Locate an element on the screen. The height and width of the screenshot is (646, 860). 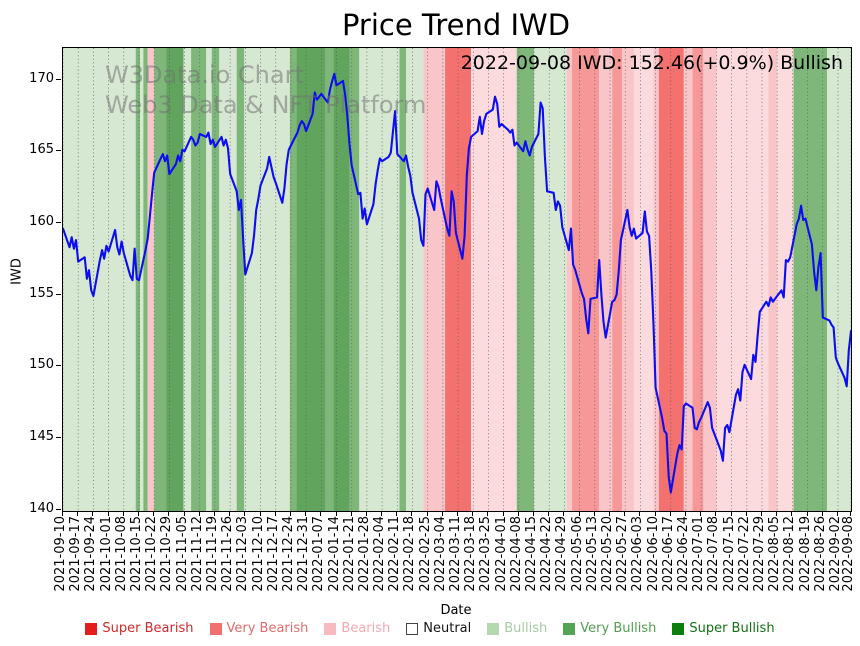
y-tick-label: 170 is located at coordinates (41, 78).